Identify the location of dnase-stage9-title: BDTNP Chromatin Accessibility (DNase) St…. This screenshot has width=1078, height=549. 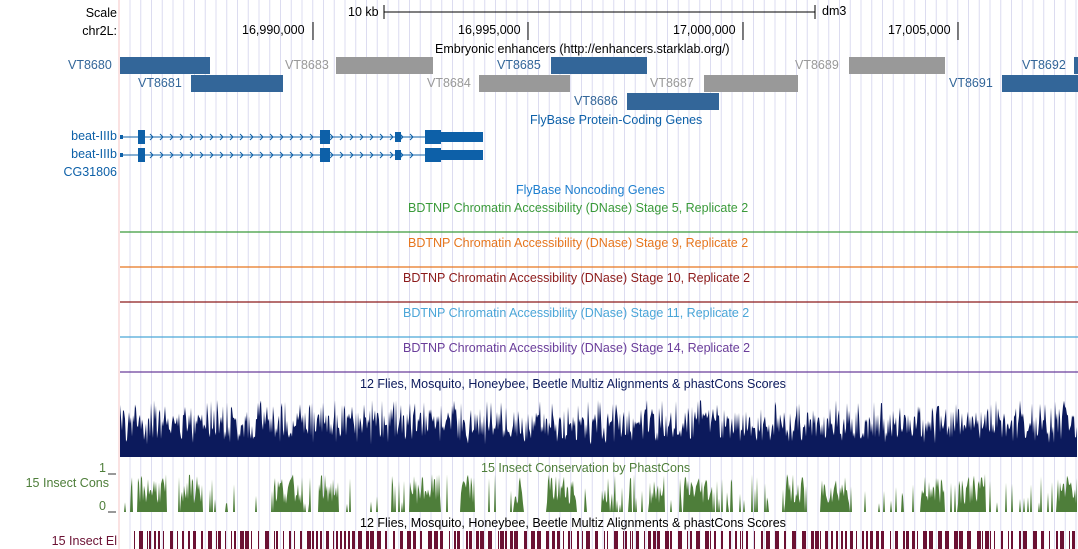
(578, 243).